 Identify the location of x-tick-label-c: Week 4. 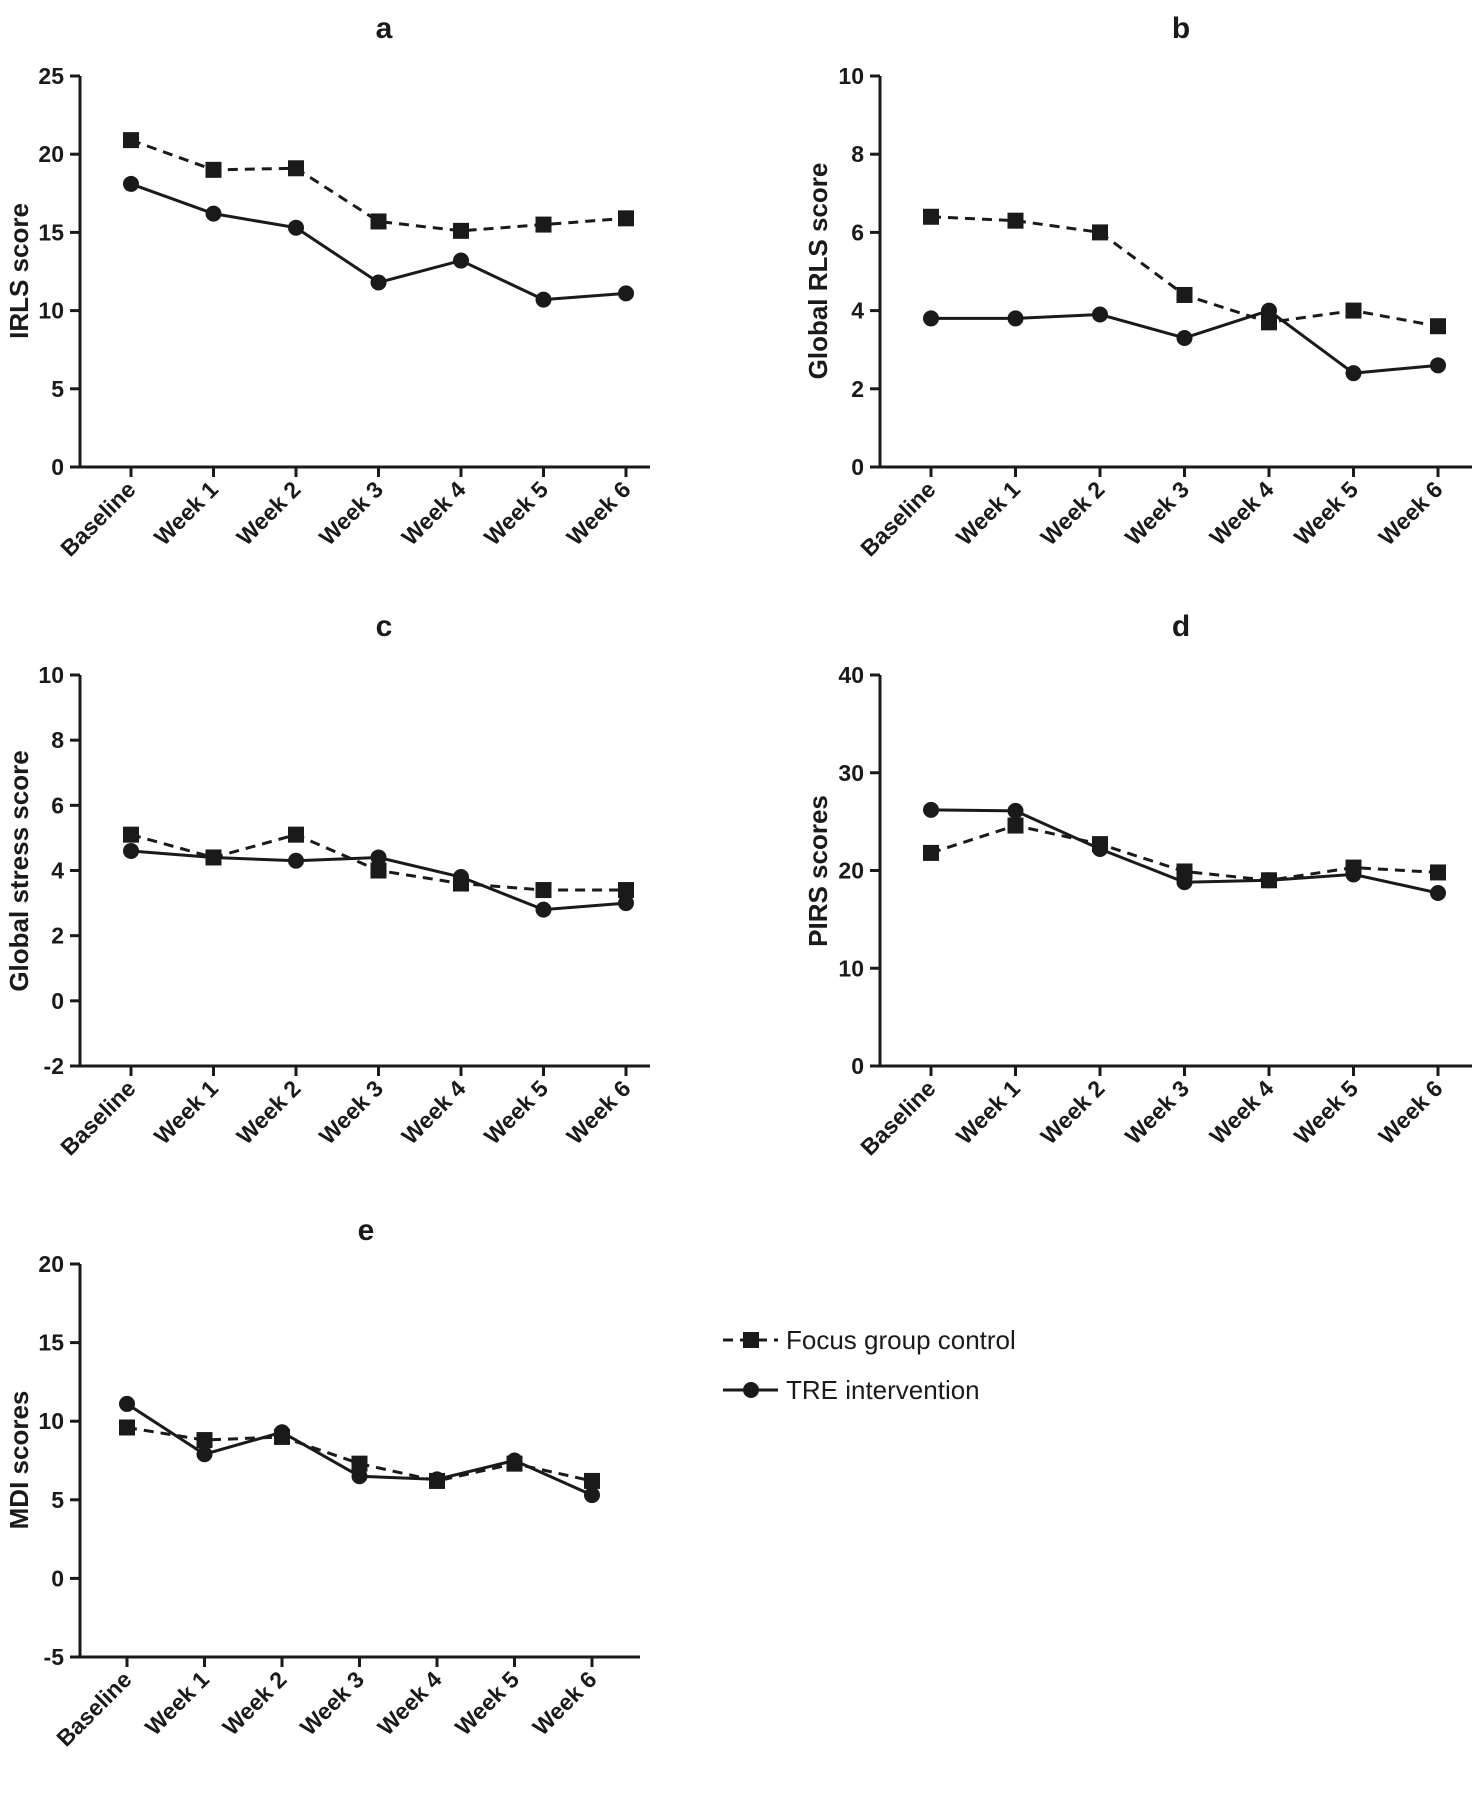
(433, 1112).